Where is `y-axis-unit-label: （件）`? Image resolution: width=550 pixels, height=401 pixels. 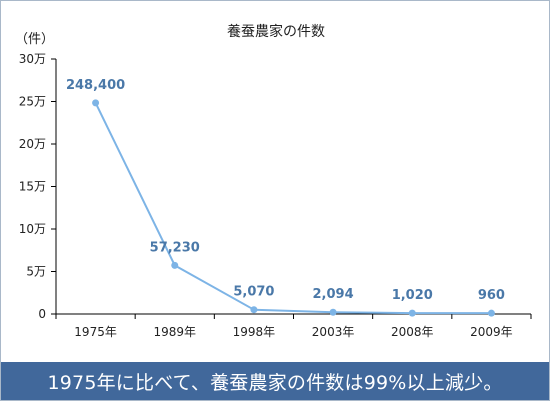
y-axis-unit-label: （件） is located at coordinates (34, 39).